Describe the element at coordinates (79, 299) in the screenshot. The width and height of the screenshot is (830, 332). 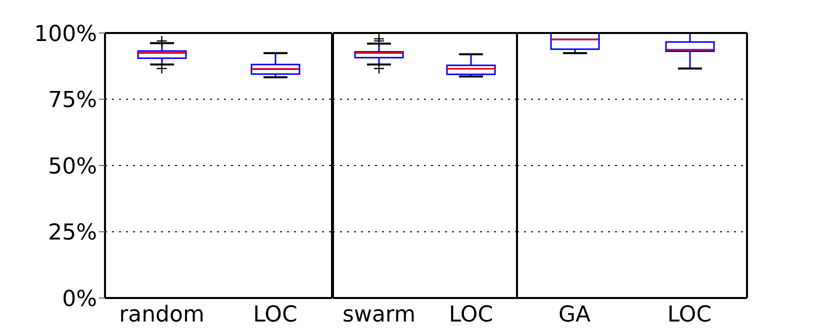
I see `y-tick-label: 0%` at that location.